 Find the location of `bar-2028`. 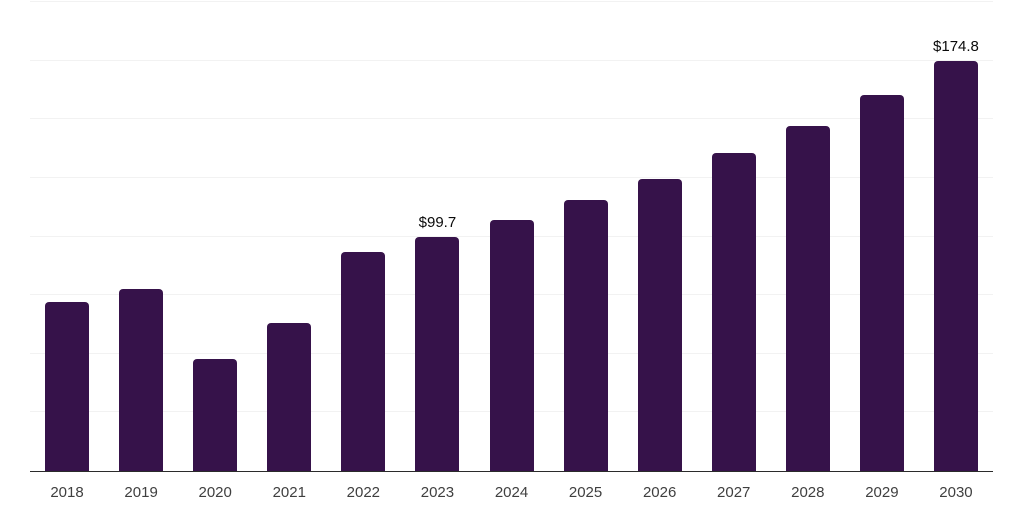

bar-2028 is located at coordinates (807, 298).